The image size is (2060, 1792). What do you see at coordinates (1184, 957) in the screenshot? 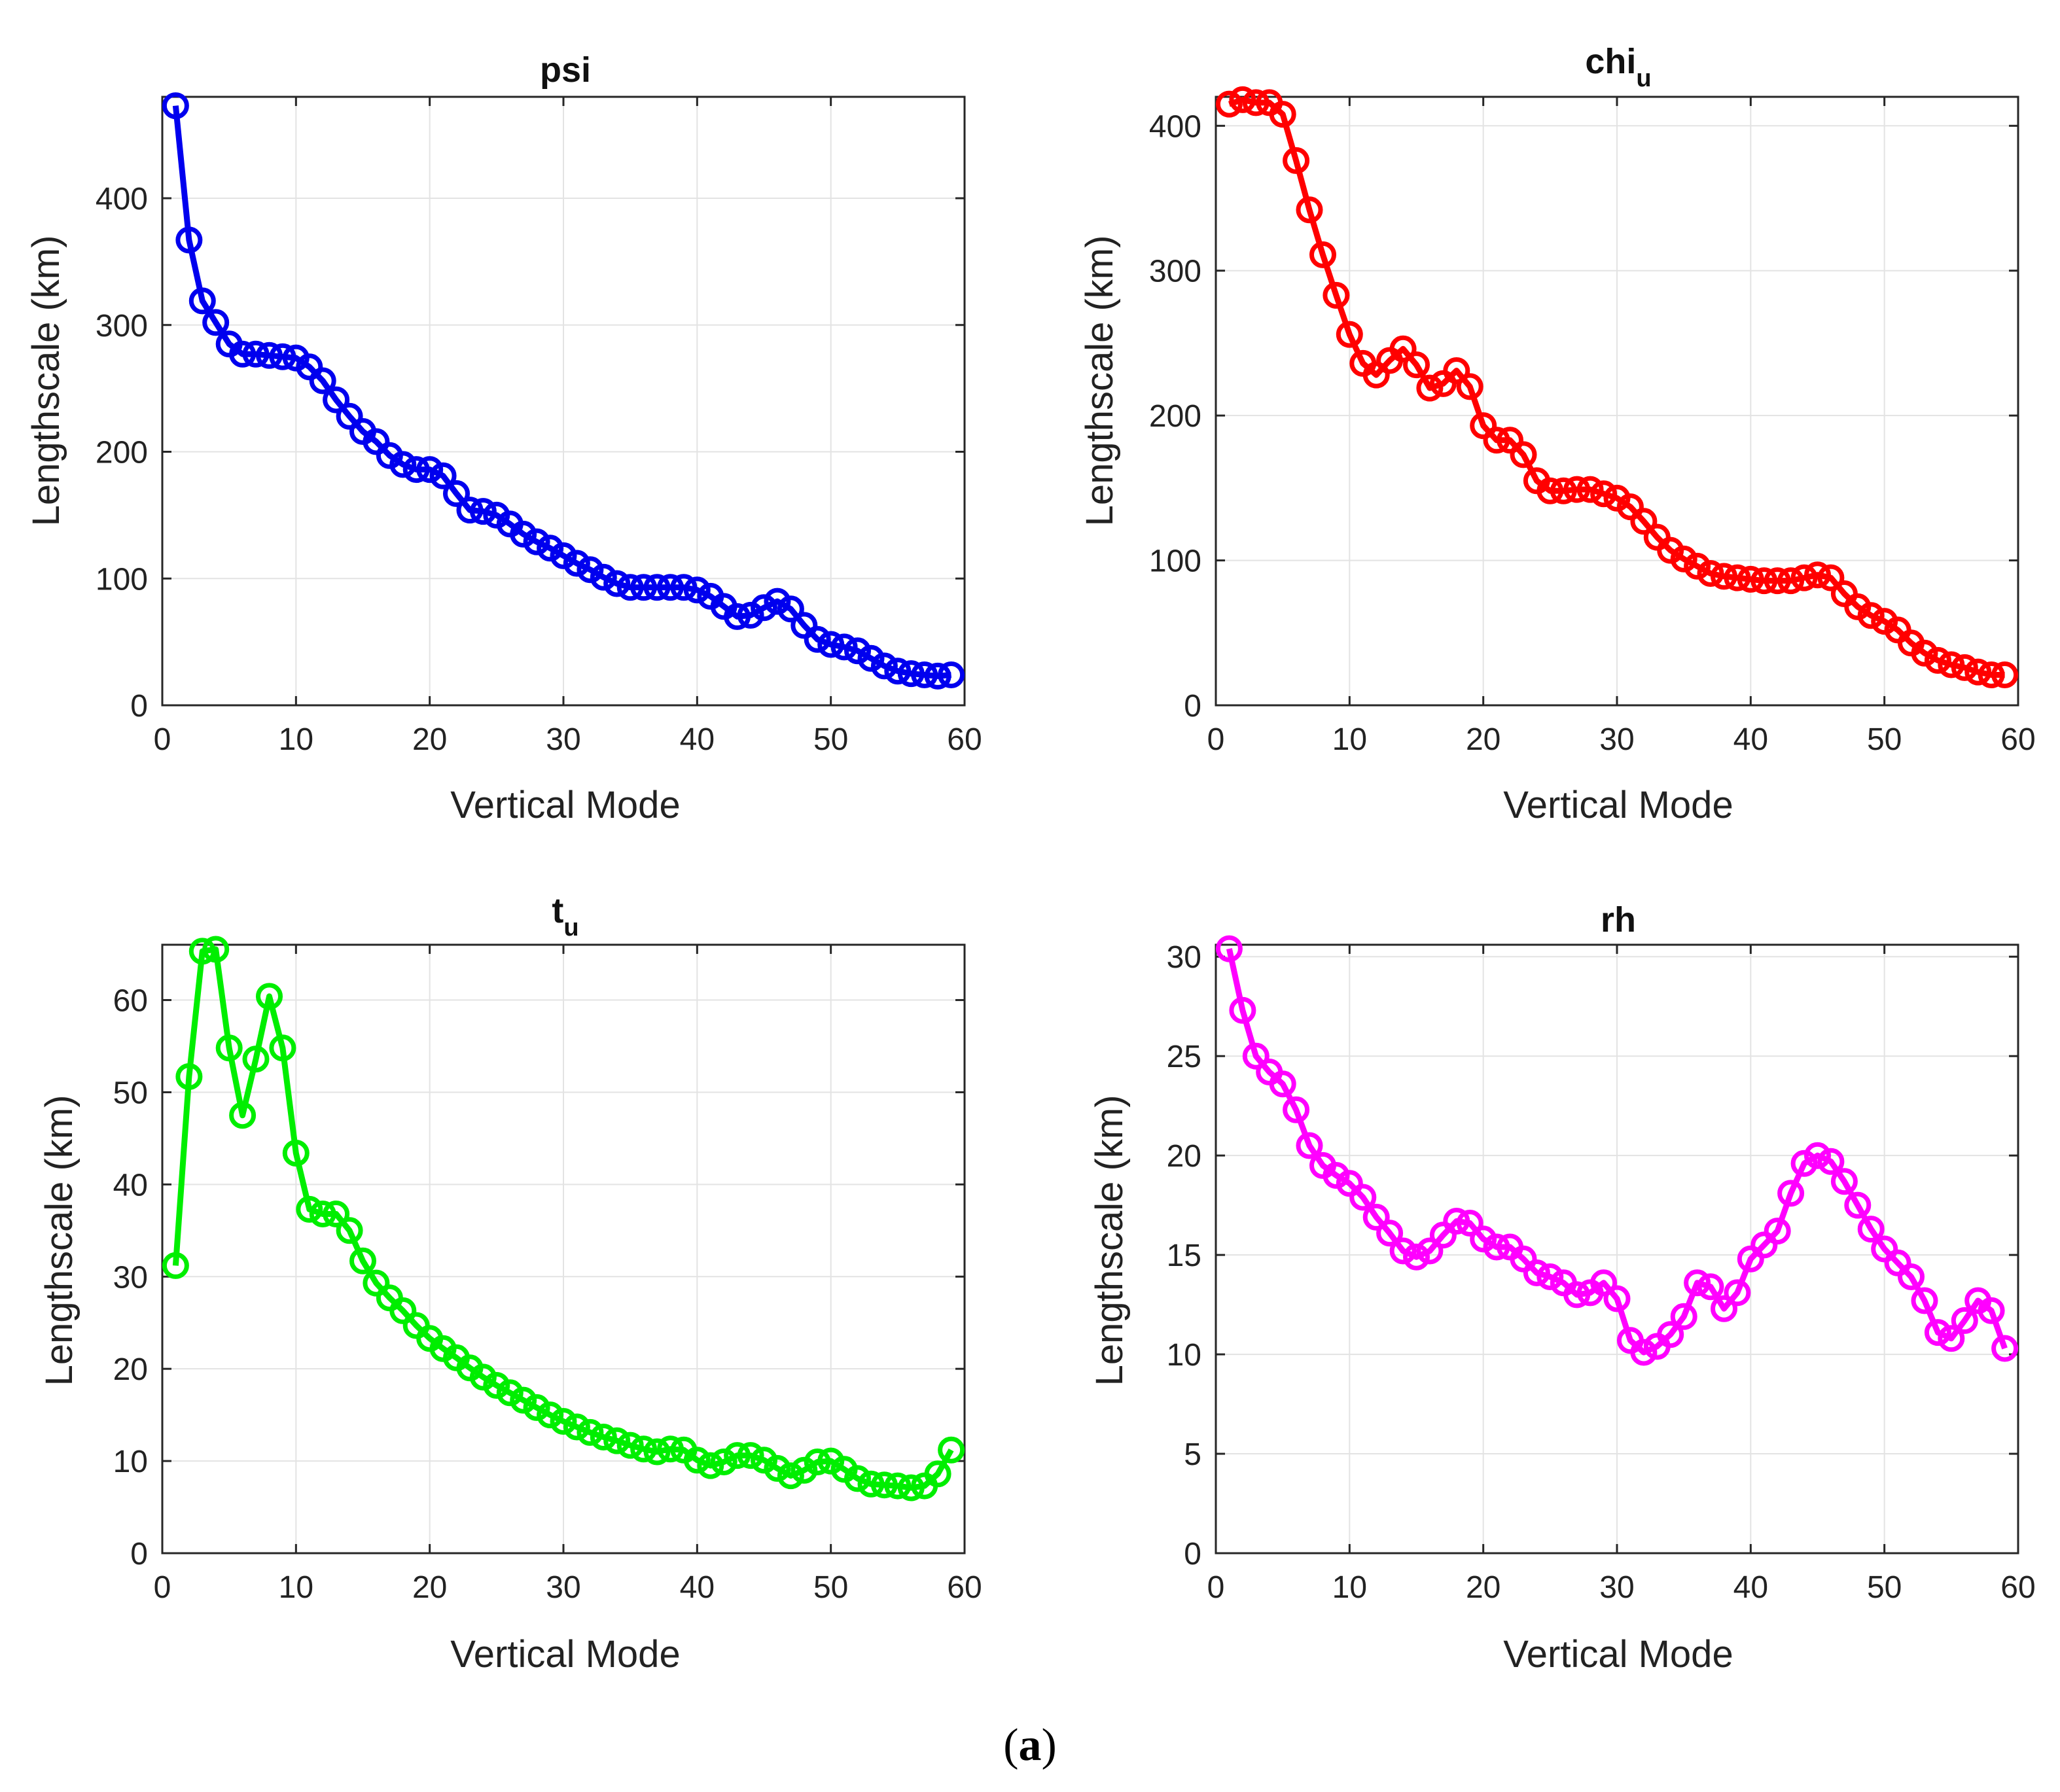
I see `y-tick-label: 30` at bounding box center [1184, 957].